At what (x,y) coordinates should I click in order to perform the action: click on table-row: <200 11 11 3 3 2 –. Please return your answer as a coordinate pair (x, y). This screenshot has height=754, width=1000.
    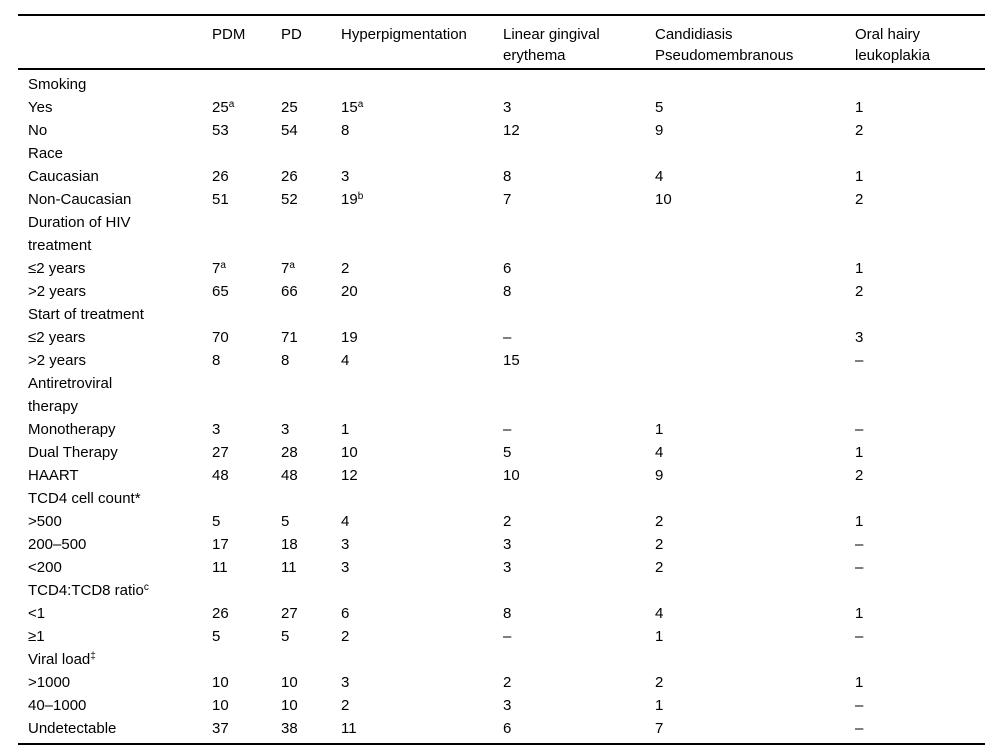
    Looking at the image, I should click on (501, 567).